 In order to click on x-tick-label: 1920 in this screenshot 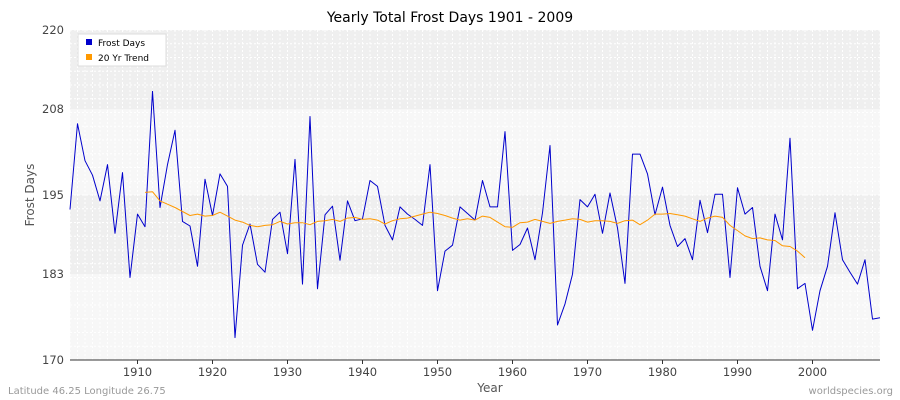, I will do `click(212, 372)`.